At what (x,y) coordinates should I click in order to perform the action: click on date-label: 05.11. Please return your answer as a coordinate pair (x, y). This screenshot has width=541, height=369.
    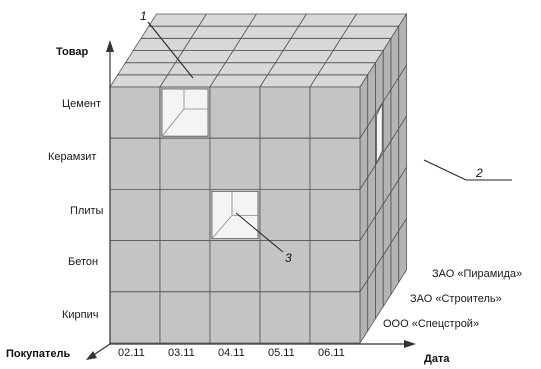
    Looking at the image, I should click on (281, 353).